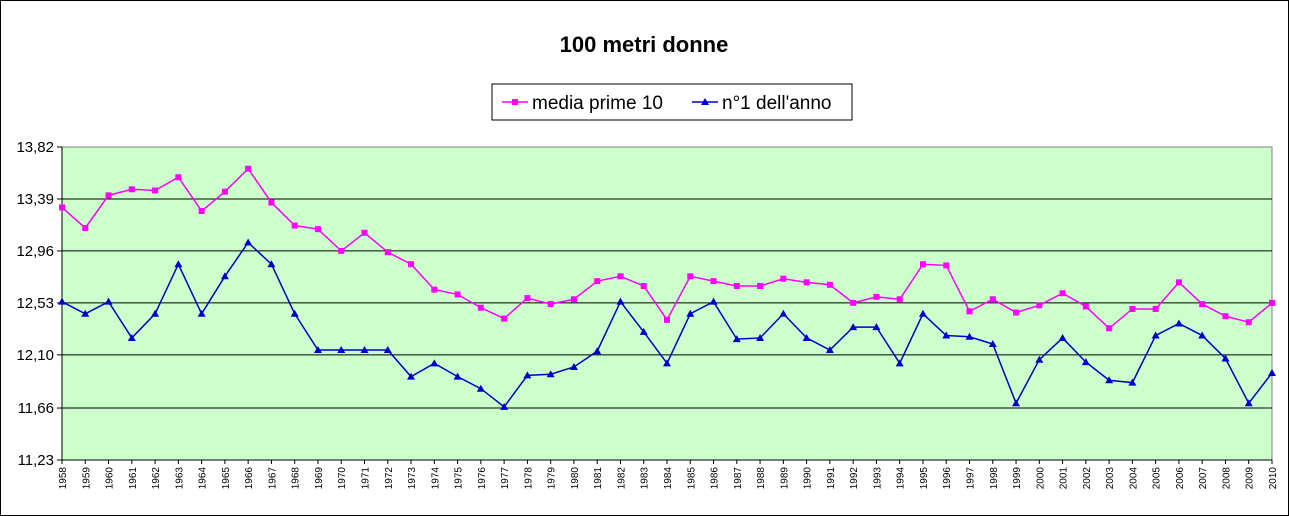 The width and height of the screenshot is (1289, 516). I want to click on legend: media prime 10 n°1 dell'anno, so click(672, 102).